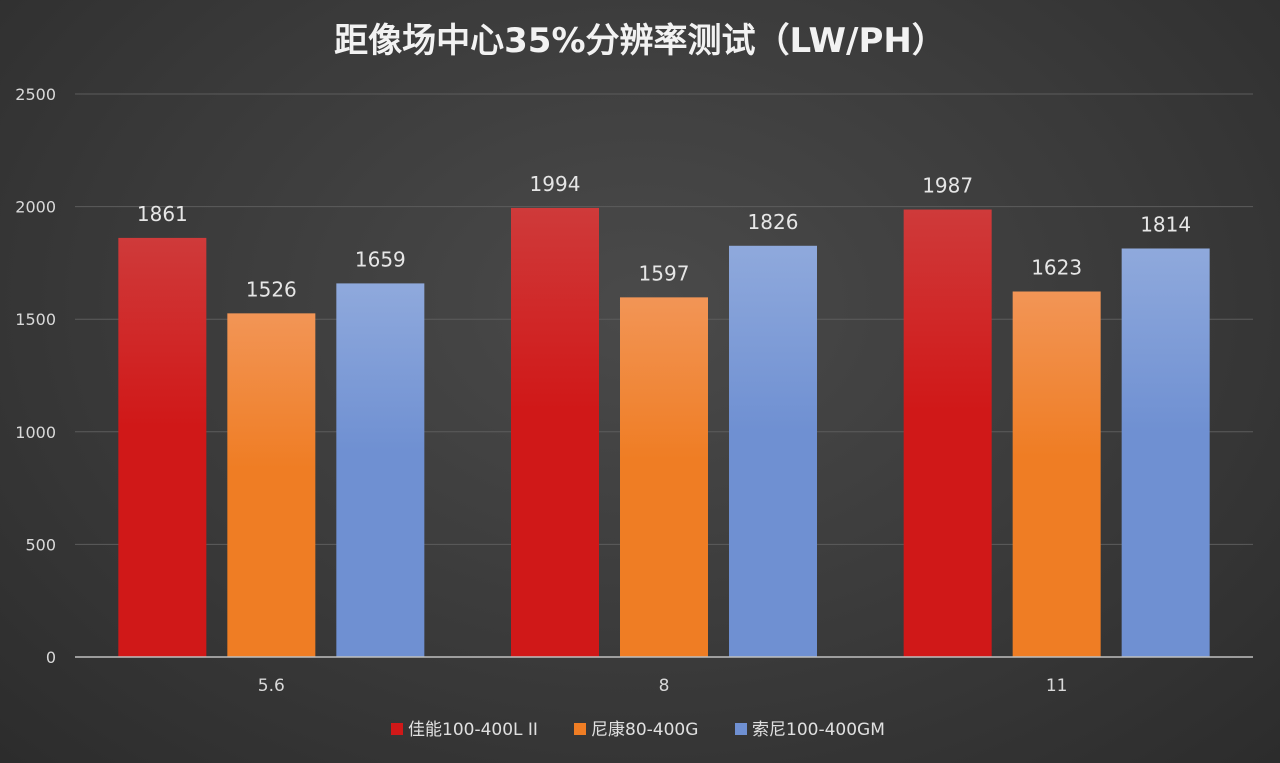 The width and height of the screenshot is (1280, 763). What do you see at coordinates (51, 657) in the screenshot?
I see `y-tick-label: 0` at bounding box center [51, 657].